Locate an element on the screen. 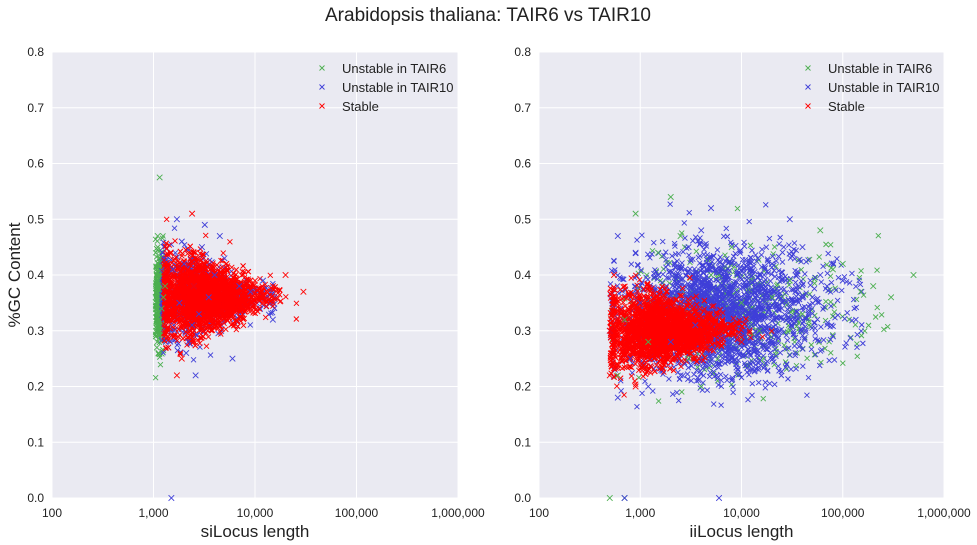 The width and height of the screenshot is (977, 545). y-tick-label: 0.0 is located at coordinates (522, 498).